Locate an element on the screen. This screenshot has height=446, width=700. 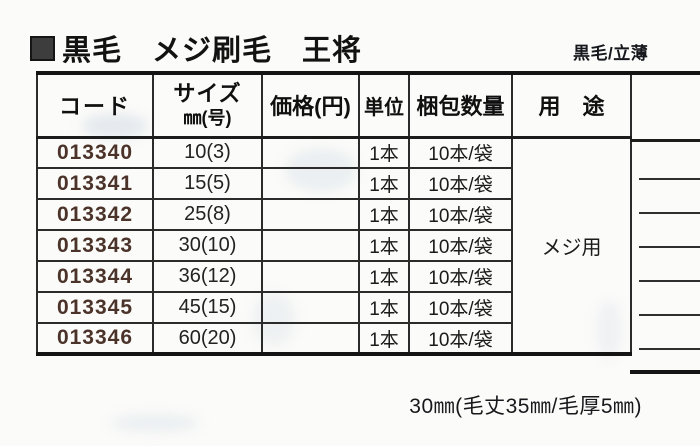
code-cell: 013344 is located at coordinates (95, 276).